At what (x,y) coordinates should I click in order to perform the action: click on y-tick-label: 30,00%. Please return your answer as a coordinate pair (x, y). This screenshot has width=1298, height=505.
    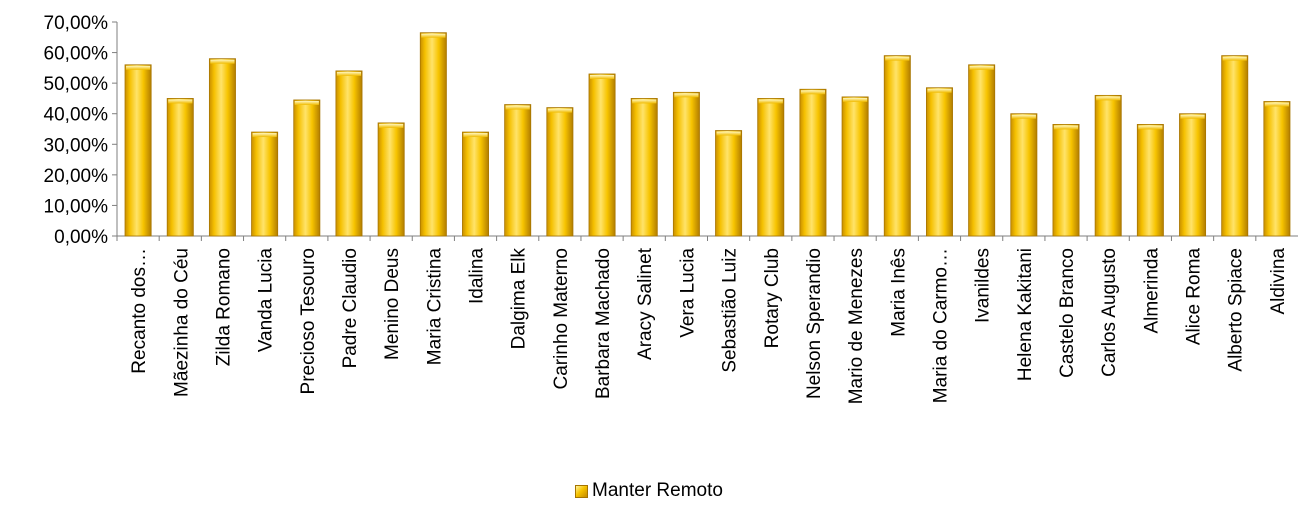
    Looking at the image, I should click on (76, 145).